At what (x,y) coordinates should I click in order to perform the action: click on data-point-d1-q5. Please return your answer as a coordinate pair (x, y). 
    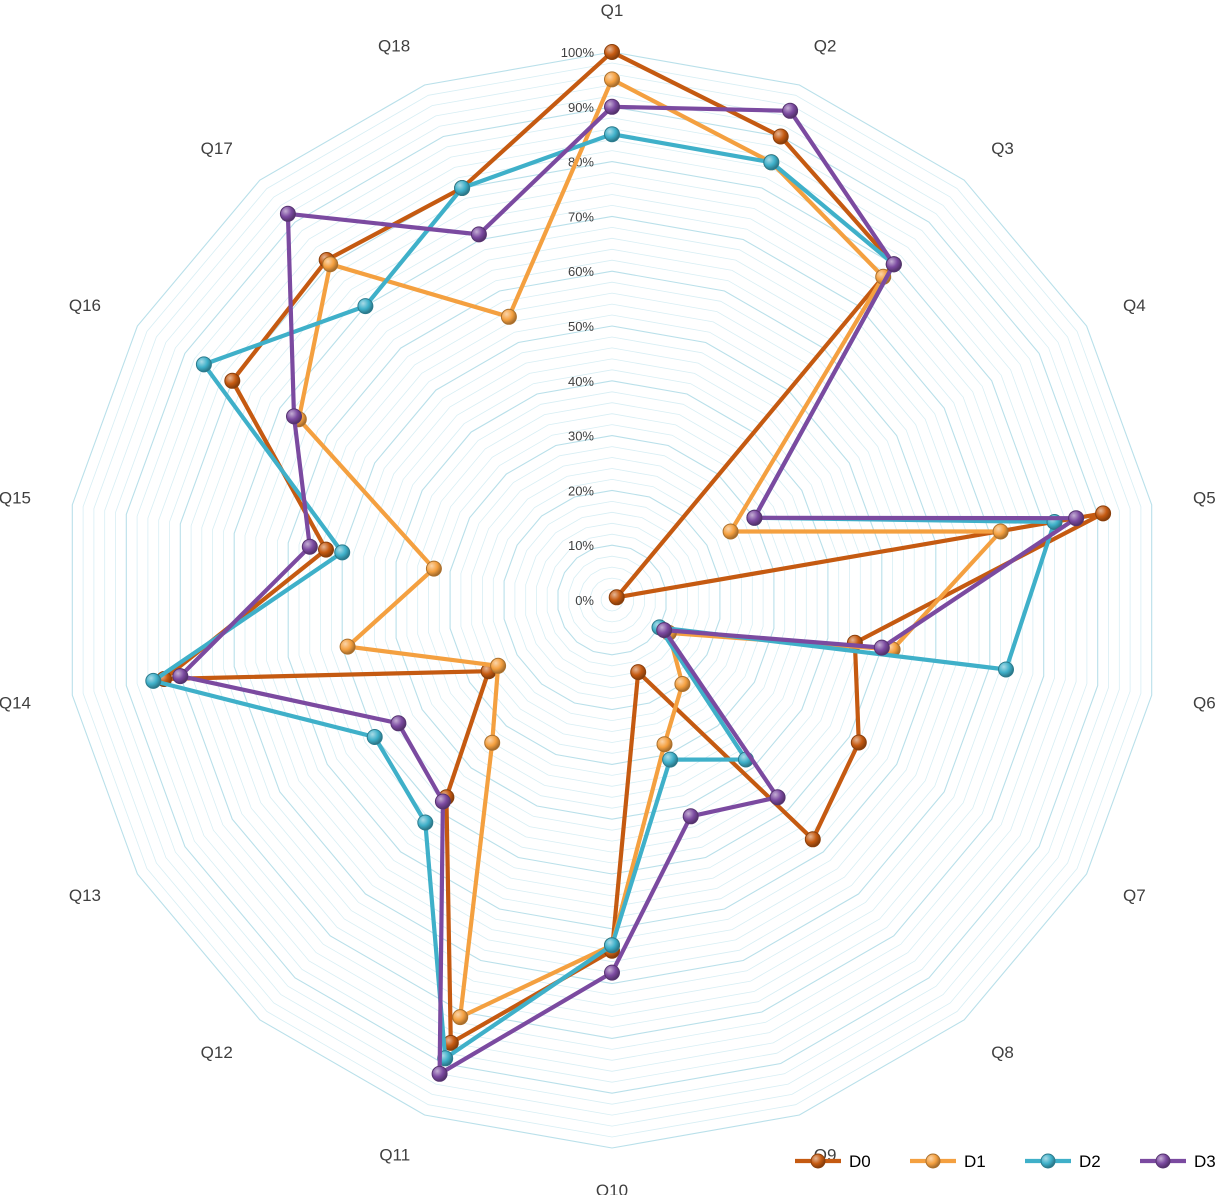
    Looking at the image, I should click on (1000, 531).